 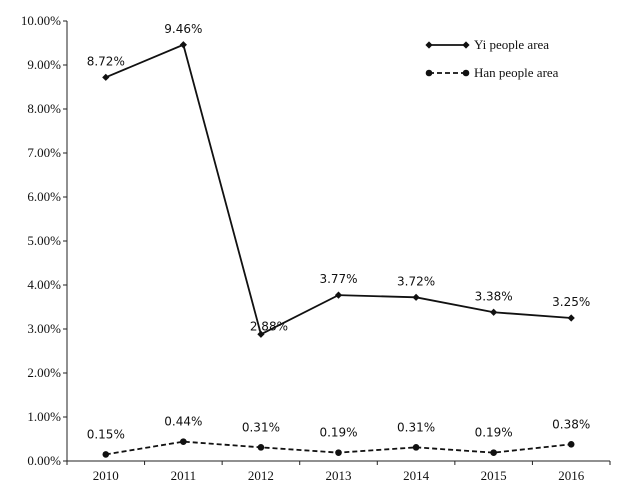 I want to click on data-label: 2.88%, so click(x=269, y=326).